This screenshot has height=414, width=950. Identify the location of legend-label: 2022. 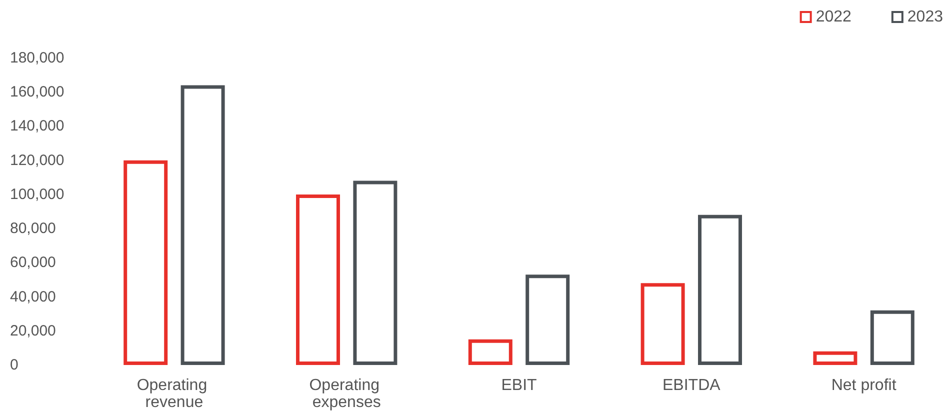
(834, 17).